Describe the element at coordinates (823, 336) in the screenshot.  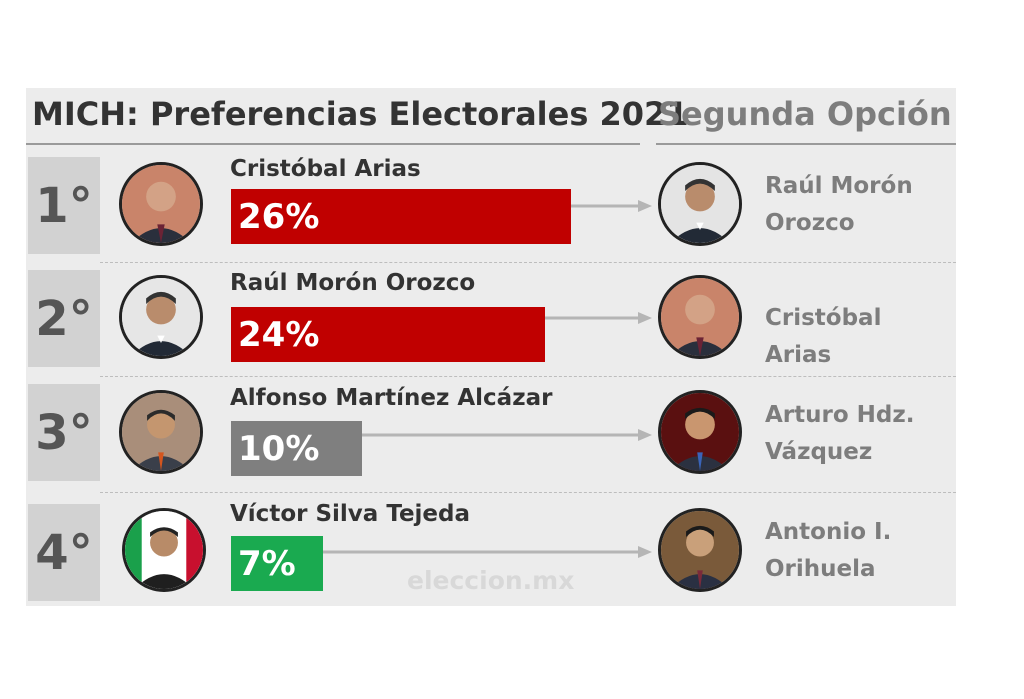
I see `second-option-name: Cristóbal Arias` at that location.